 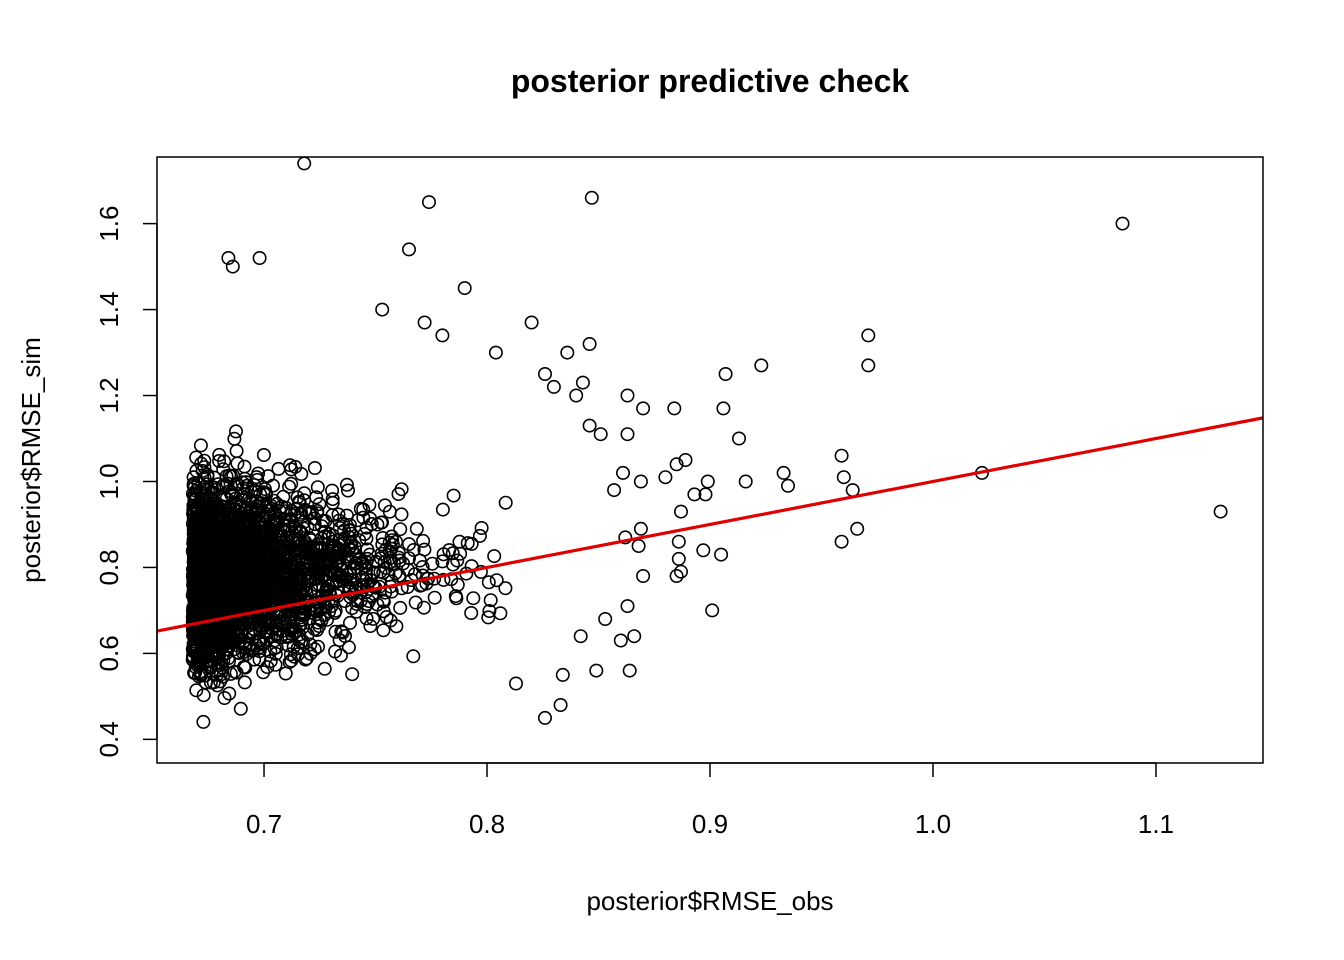 I want to click on x-tick-label: 0.9, so click(x=710, y=824).